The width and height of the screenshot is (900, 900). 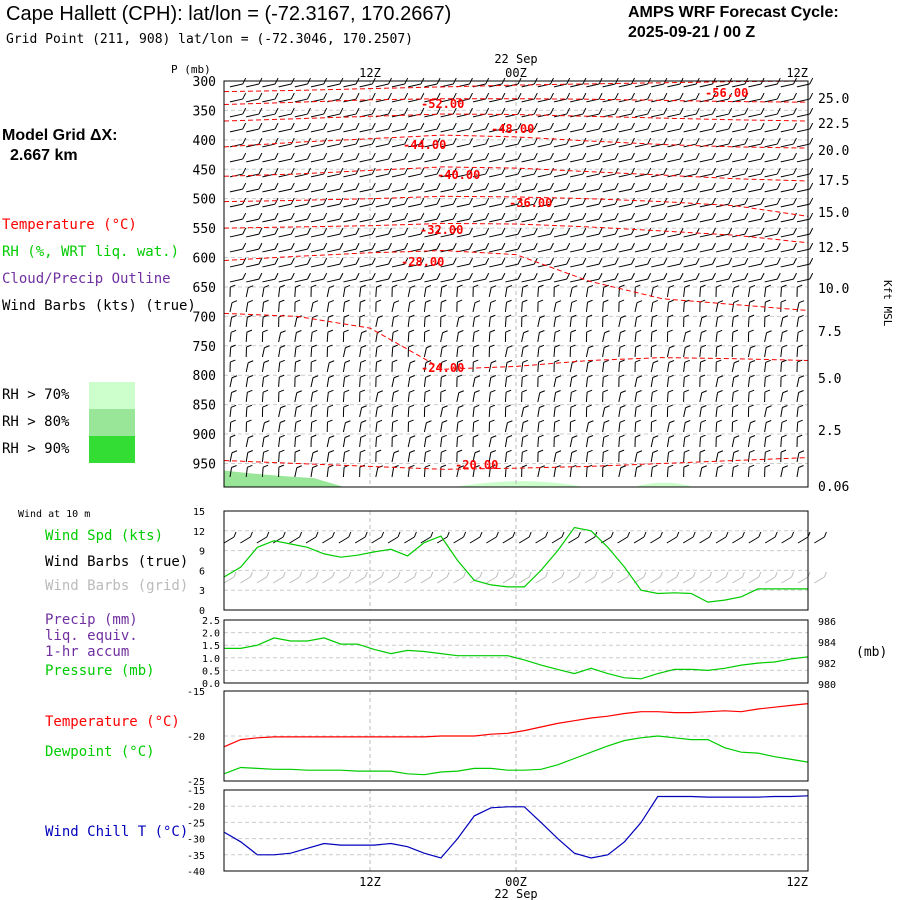 I want to click on grid-wind-barb, so click(x=378, y=577).